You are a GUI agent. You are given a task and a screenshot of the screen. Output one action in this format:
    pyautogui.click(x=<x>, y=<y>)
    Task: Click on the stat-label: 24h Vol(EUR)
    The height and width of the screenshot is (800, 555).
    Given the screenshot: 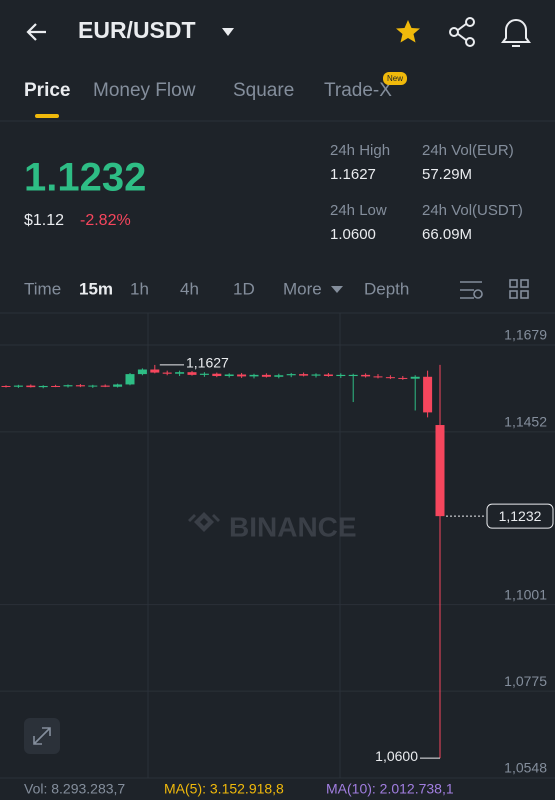 What is the action you would take?
    pyautogui.click(x=468, y=150)
    